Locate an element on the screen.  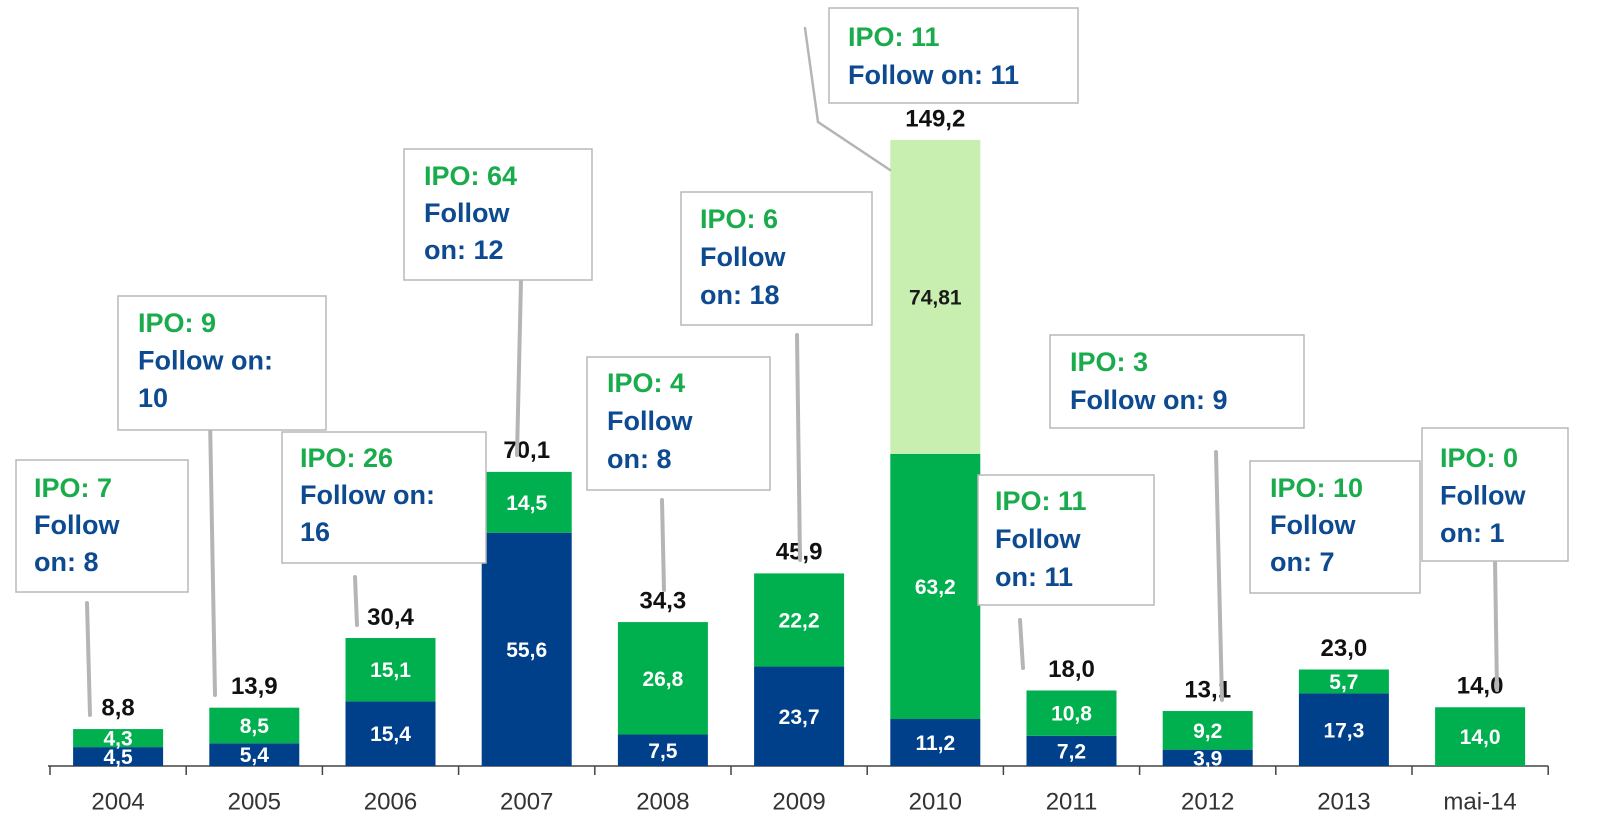
data-label: 5,4 is located at coordinates (255, 755).